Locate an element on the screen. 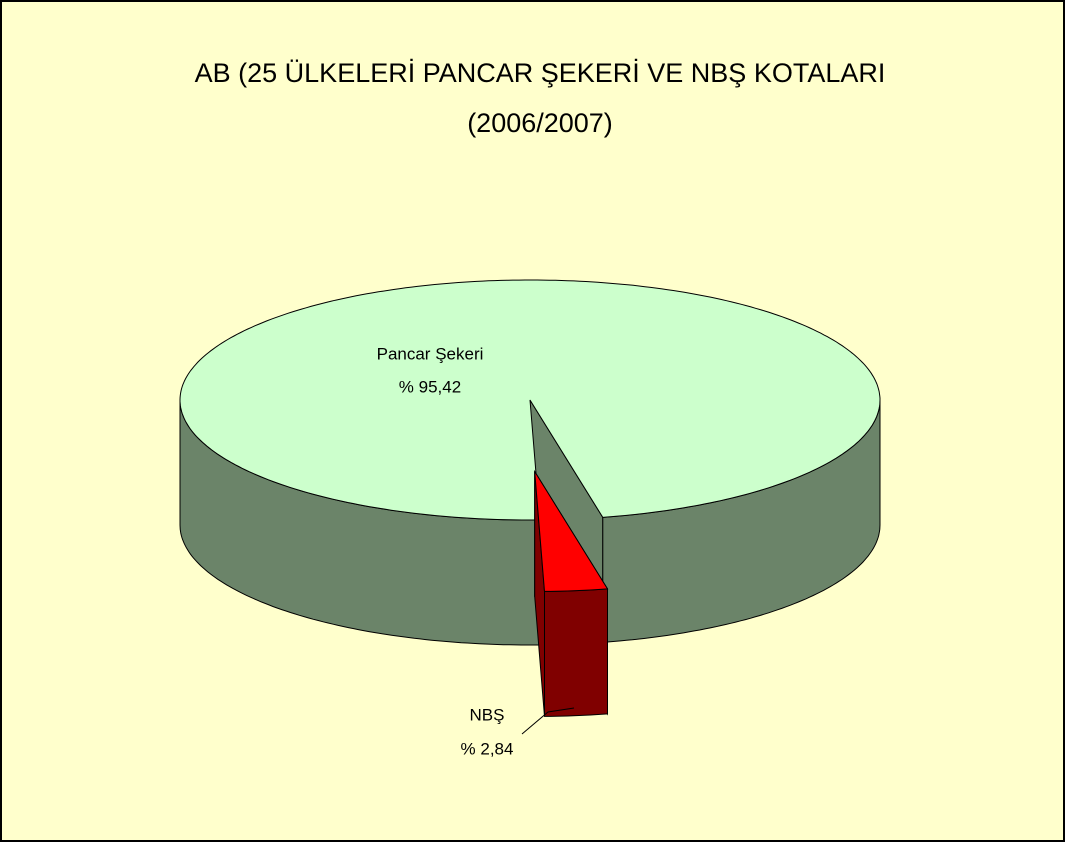 This screenshot has height=848, width=1066. leader-line is located at coordinates (548, 721).